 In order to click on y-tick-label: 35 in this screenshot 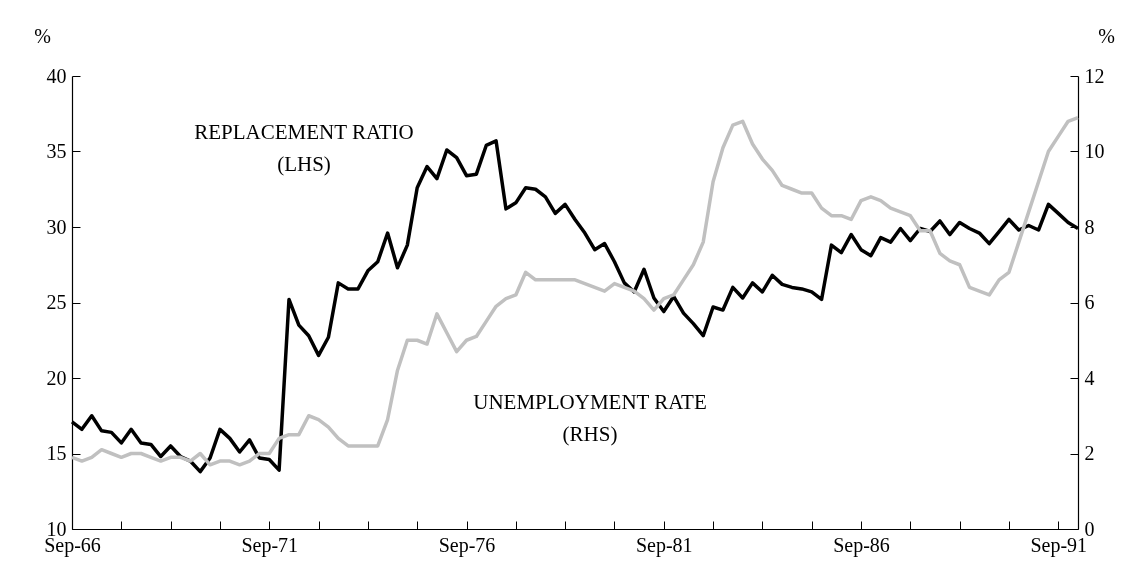, I will do `click(56, 151)`.